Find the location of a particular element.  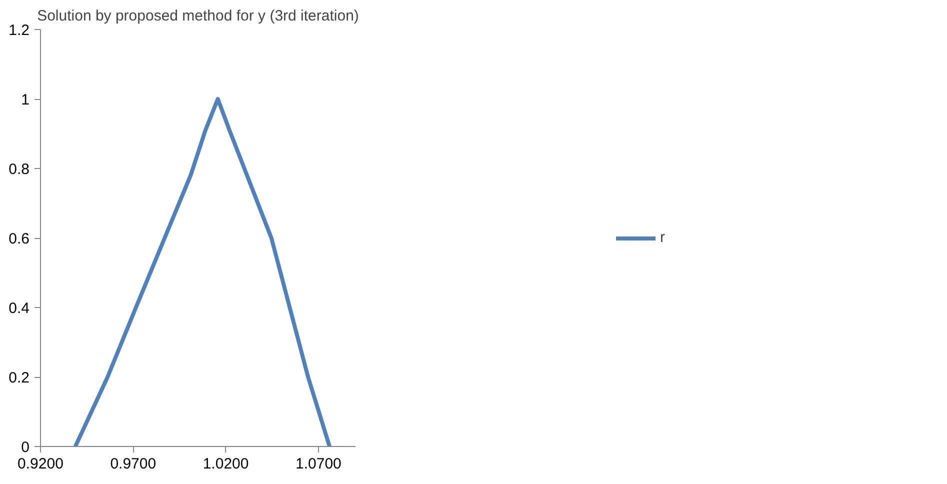

x-tick-label: 0.9700 is located at coordinates (133, 464).